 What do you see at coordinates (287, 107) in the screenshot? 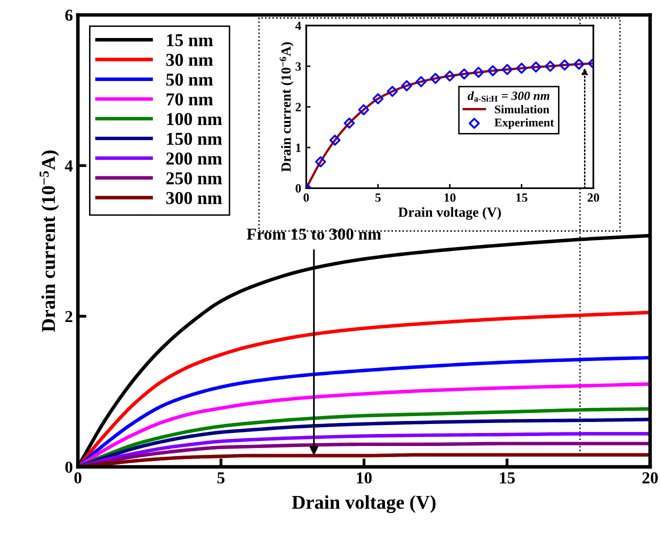
I see `y-axis-title: Drain current (10$^{−6}$A)` at bounding box center [287, 107].